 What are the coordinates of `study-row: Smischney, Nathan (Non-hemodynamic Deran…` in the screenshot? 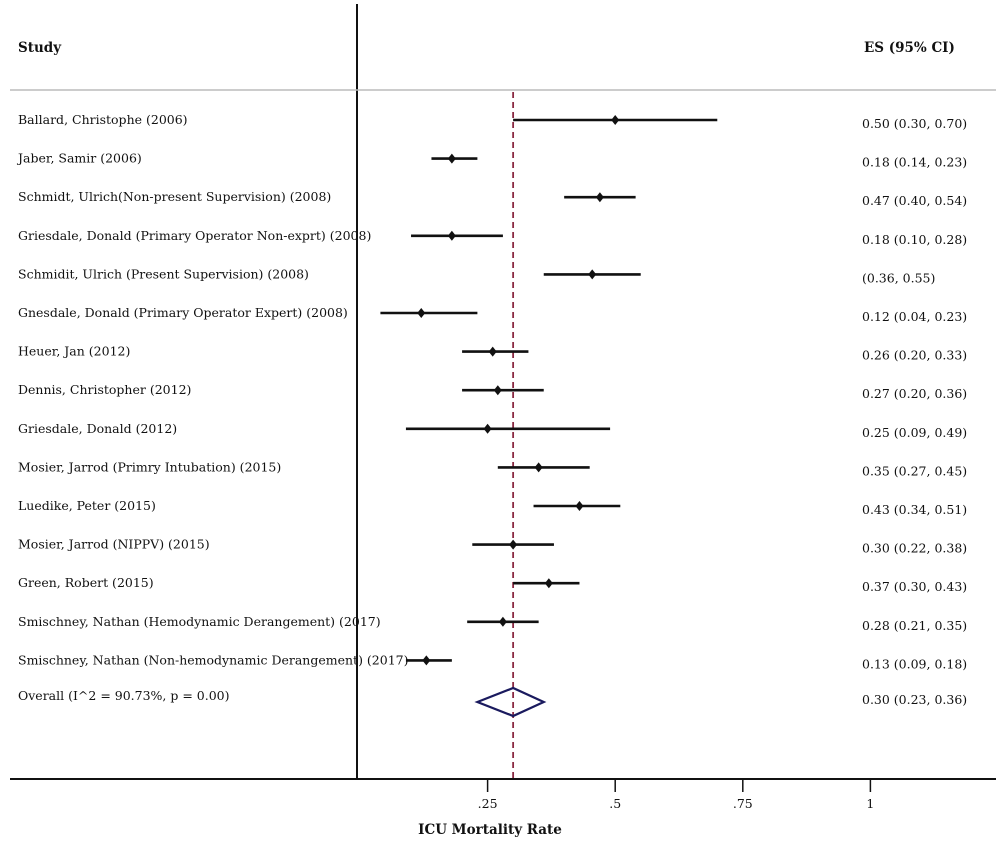 It's located at (492, 661).